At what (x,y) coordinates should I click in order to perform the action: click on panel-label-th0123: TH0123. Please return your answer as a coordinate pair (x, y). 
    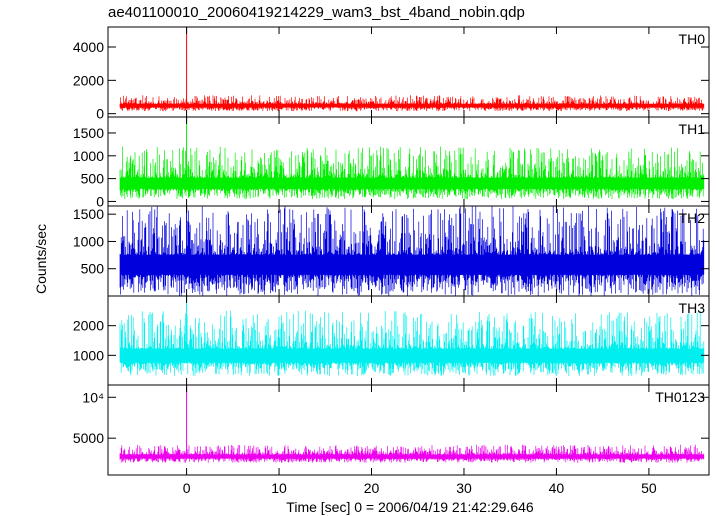
    Looking at the image, I should click on (680, 397).